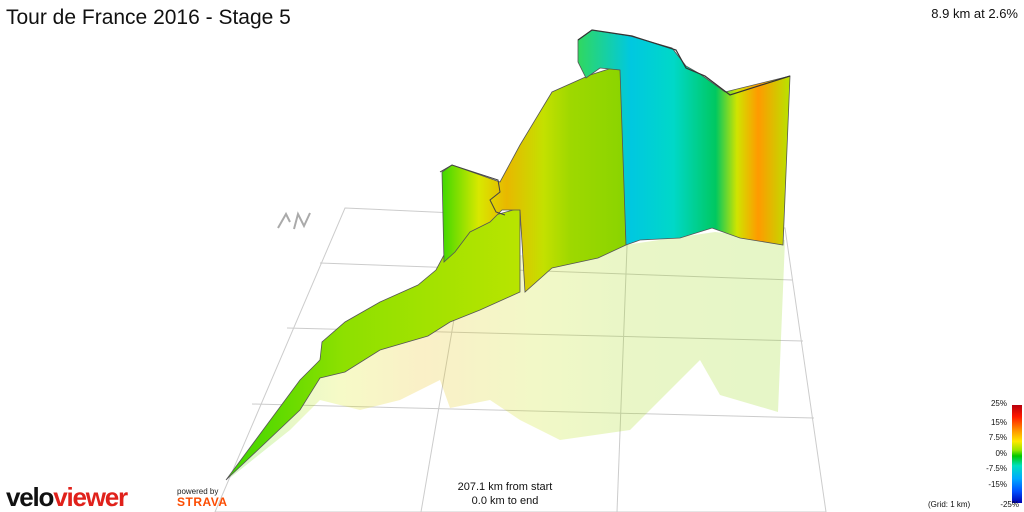 The image size is (1024, 512). What do you see at coordinates (684, 137) in the screenshot?
I see `profile-segment-summit` at bounding box center [684, 137].